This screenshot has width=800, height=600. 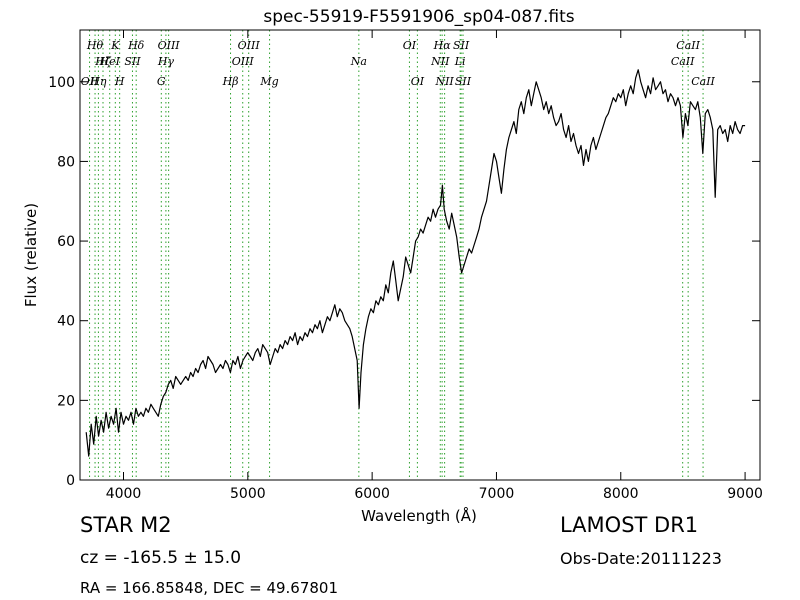 What do you see at coordinates (90, 81) in the screenshot?
I see `line-label-0: OII` at bounding box center [90, 81].